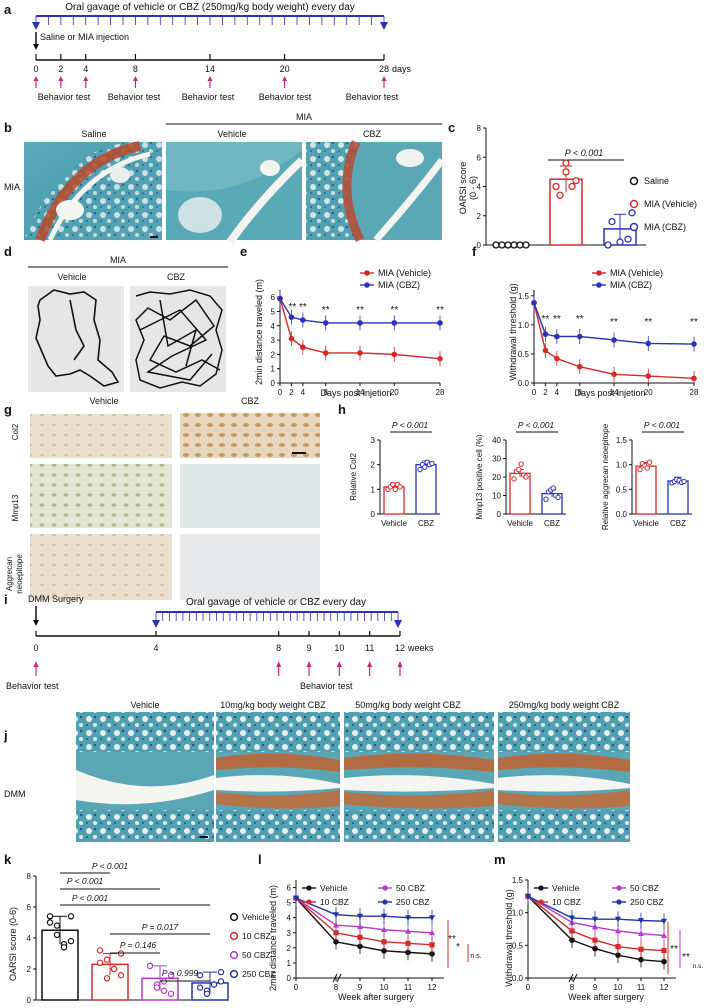 The width and height of the screenshot is (704, 1008). What do you see at coordinates (475, 956) in the screenshot?
I see `sig-l-2: n.s.` at bounding box center [475, 956].